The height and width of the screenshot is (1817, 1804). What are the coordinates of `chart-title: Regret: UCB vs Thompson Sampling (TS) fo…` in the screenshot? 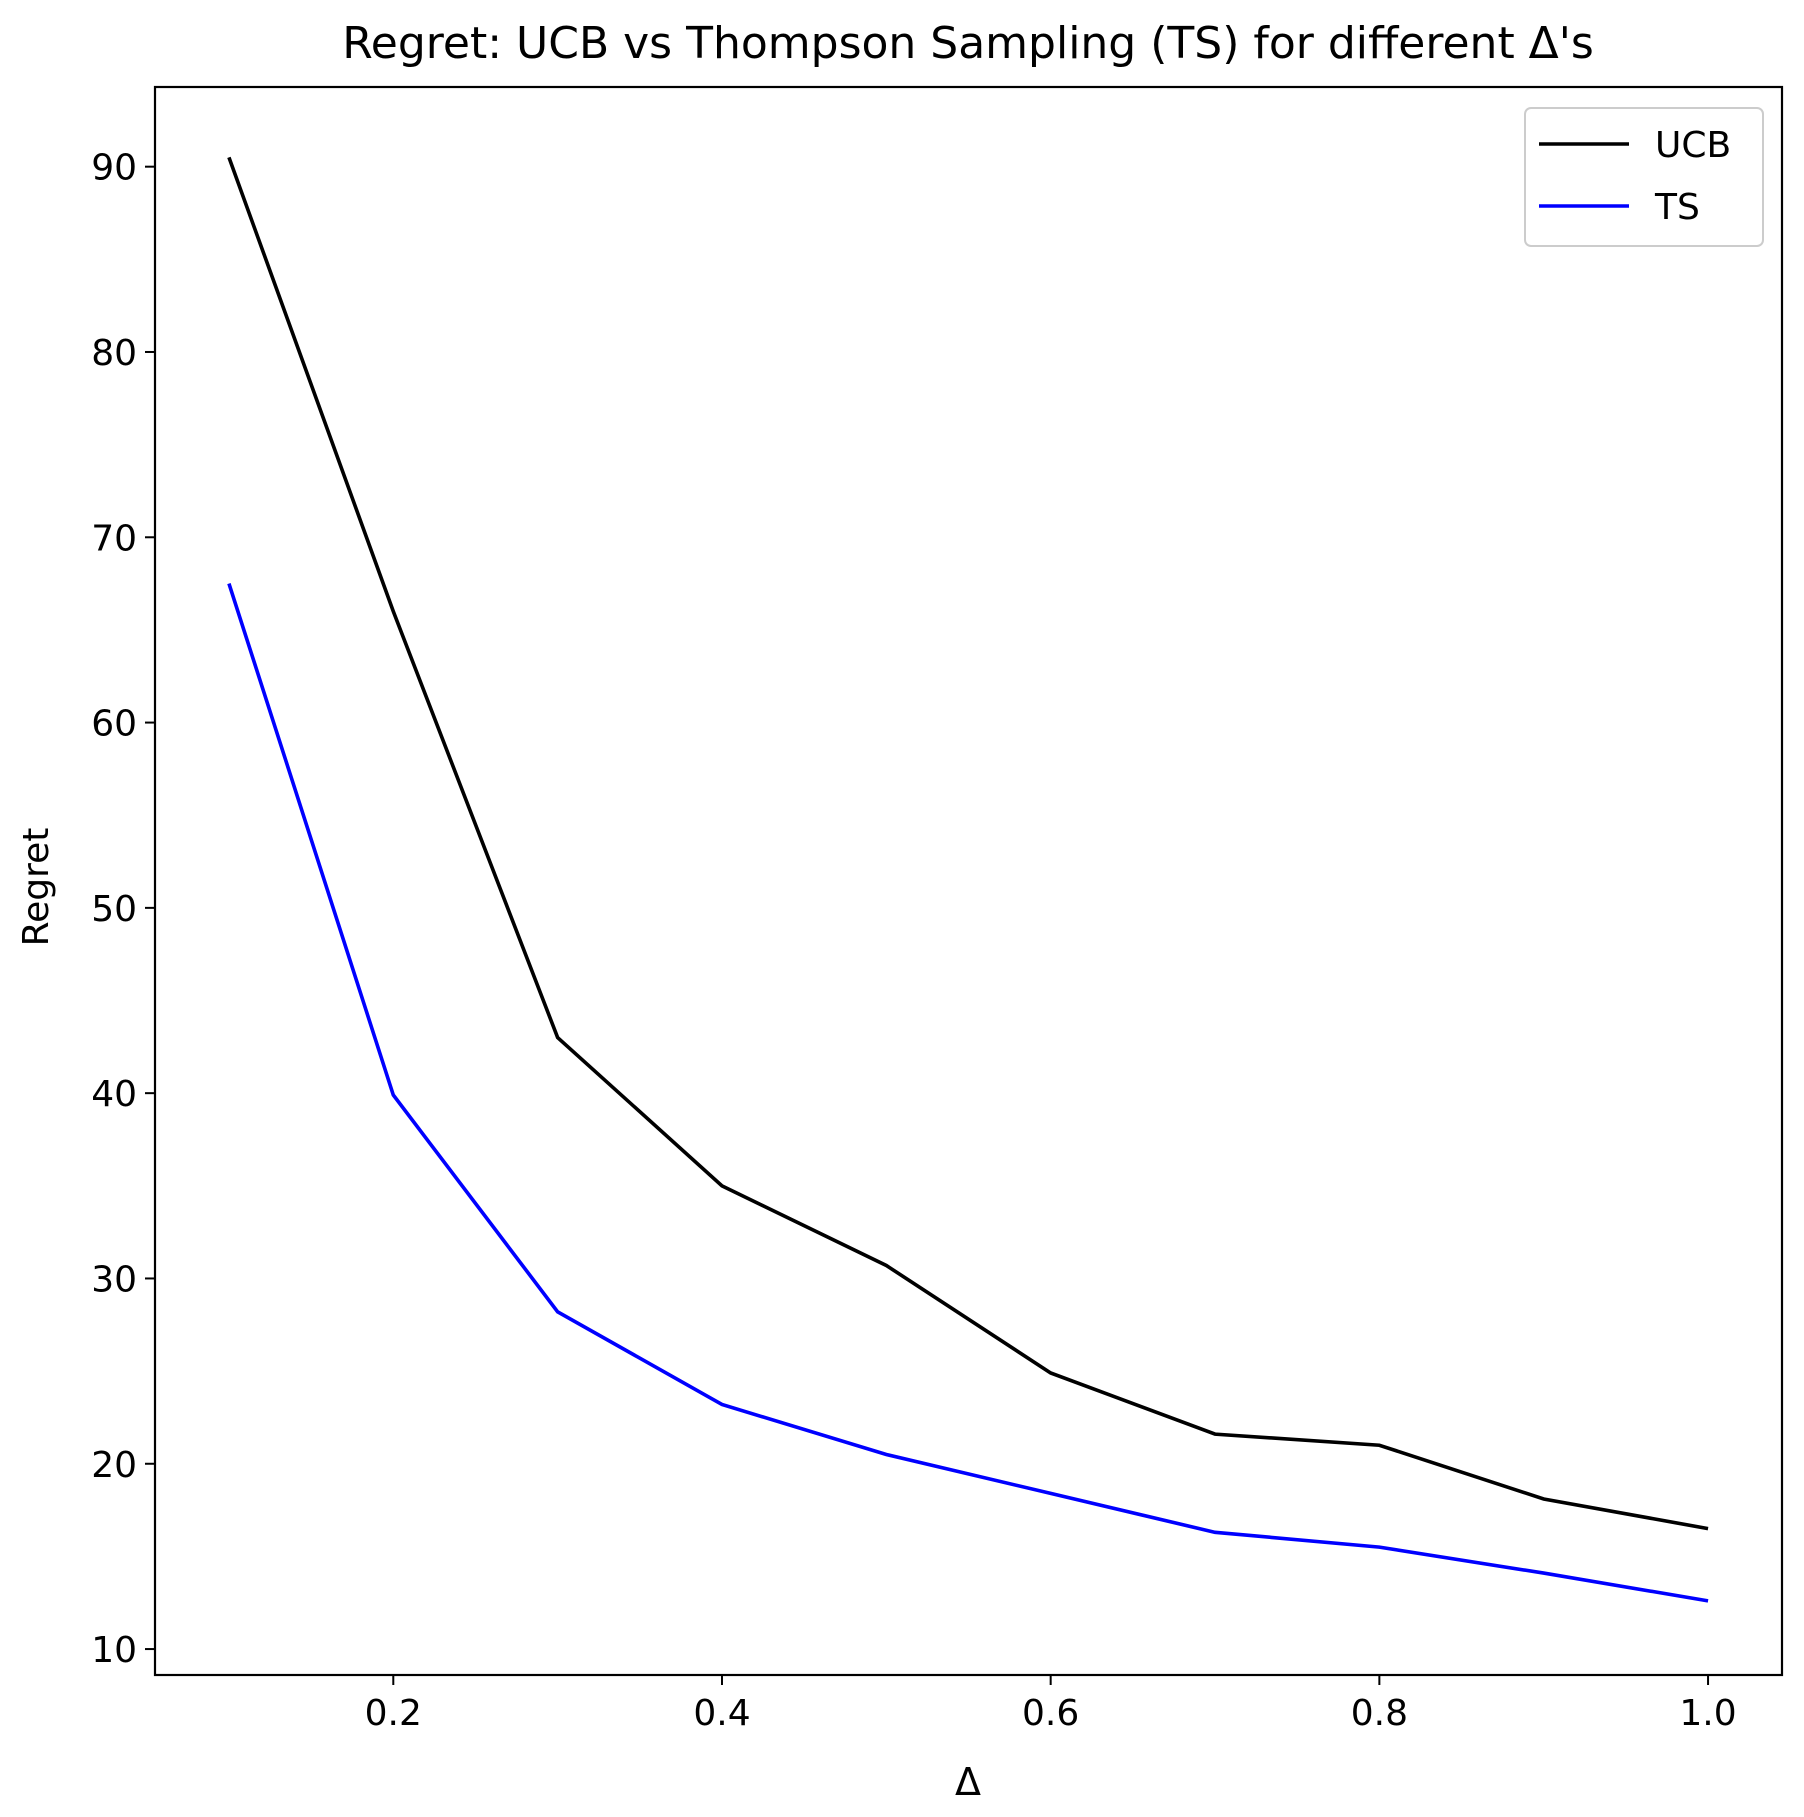 It's located at (968, 43).